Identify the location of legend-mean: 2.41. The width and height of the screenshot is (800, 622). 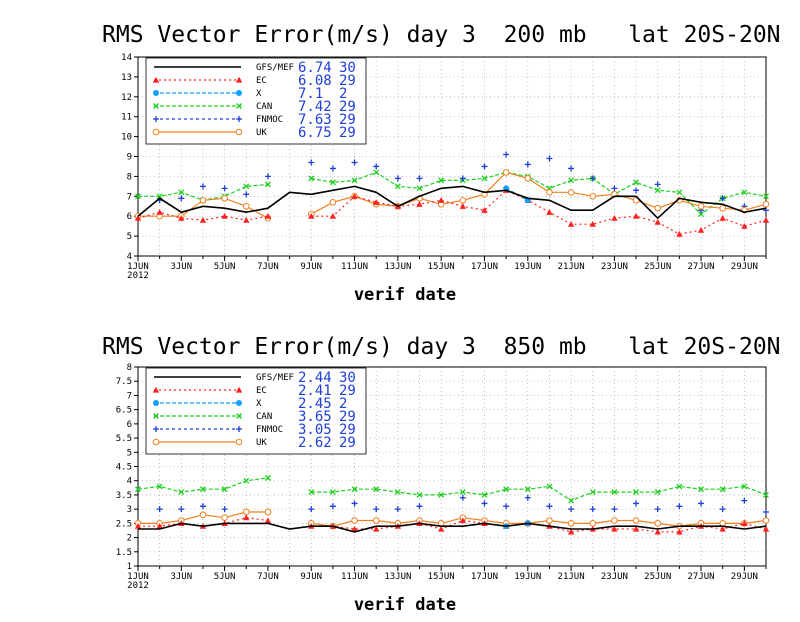
(315, 391).